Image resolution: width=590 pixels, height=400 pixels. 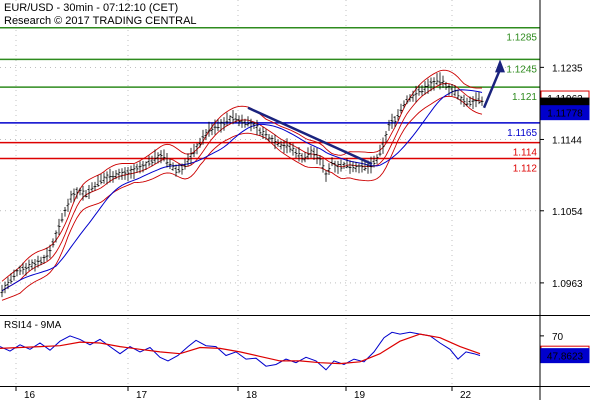 What do you see at coordinates (522, 133) in the screenshot?
I see `level-label: 1.1165` at bounding box center [522, 133].